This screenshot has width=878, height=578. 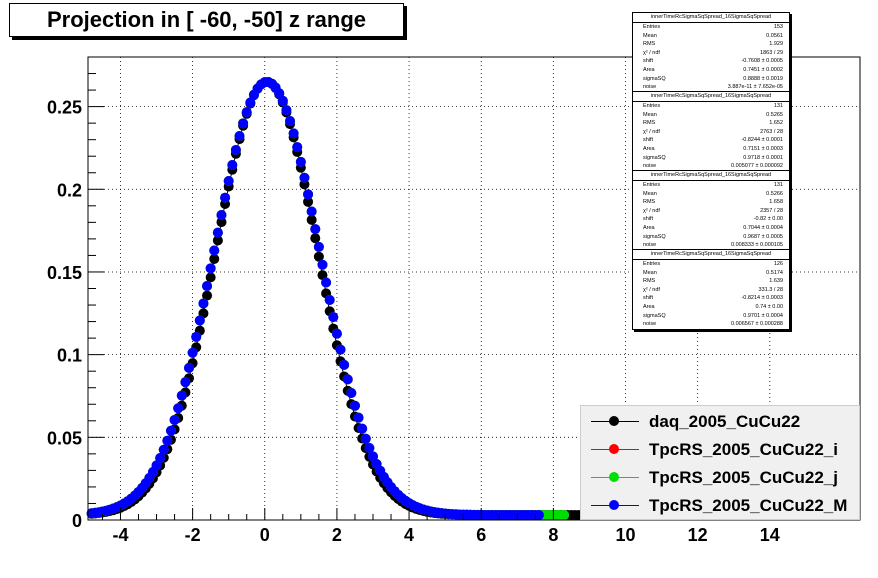 I want to click on stats-value: 0.9718 ± 0.0001, so click(x=763, y=157).